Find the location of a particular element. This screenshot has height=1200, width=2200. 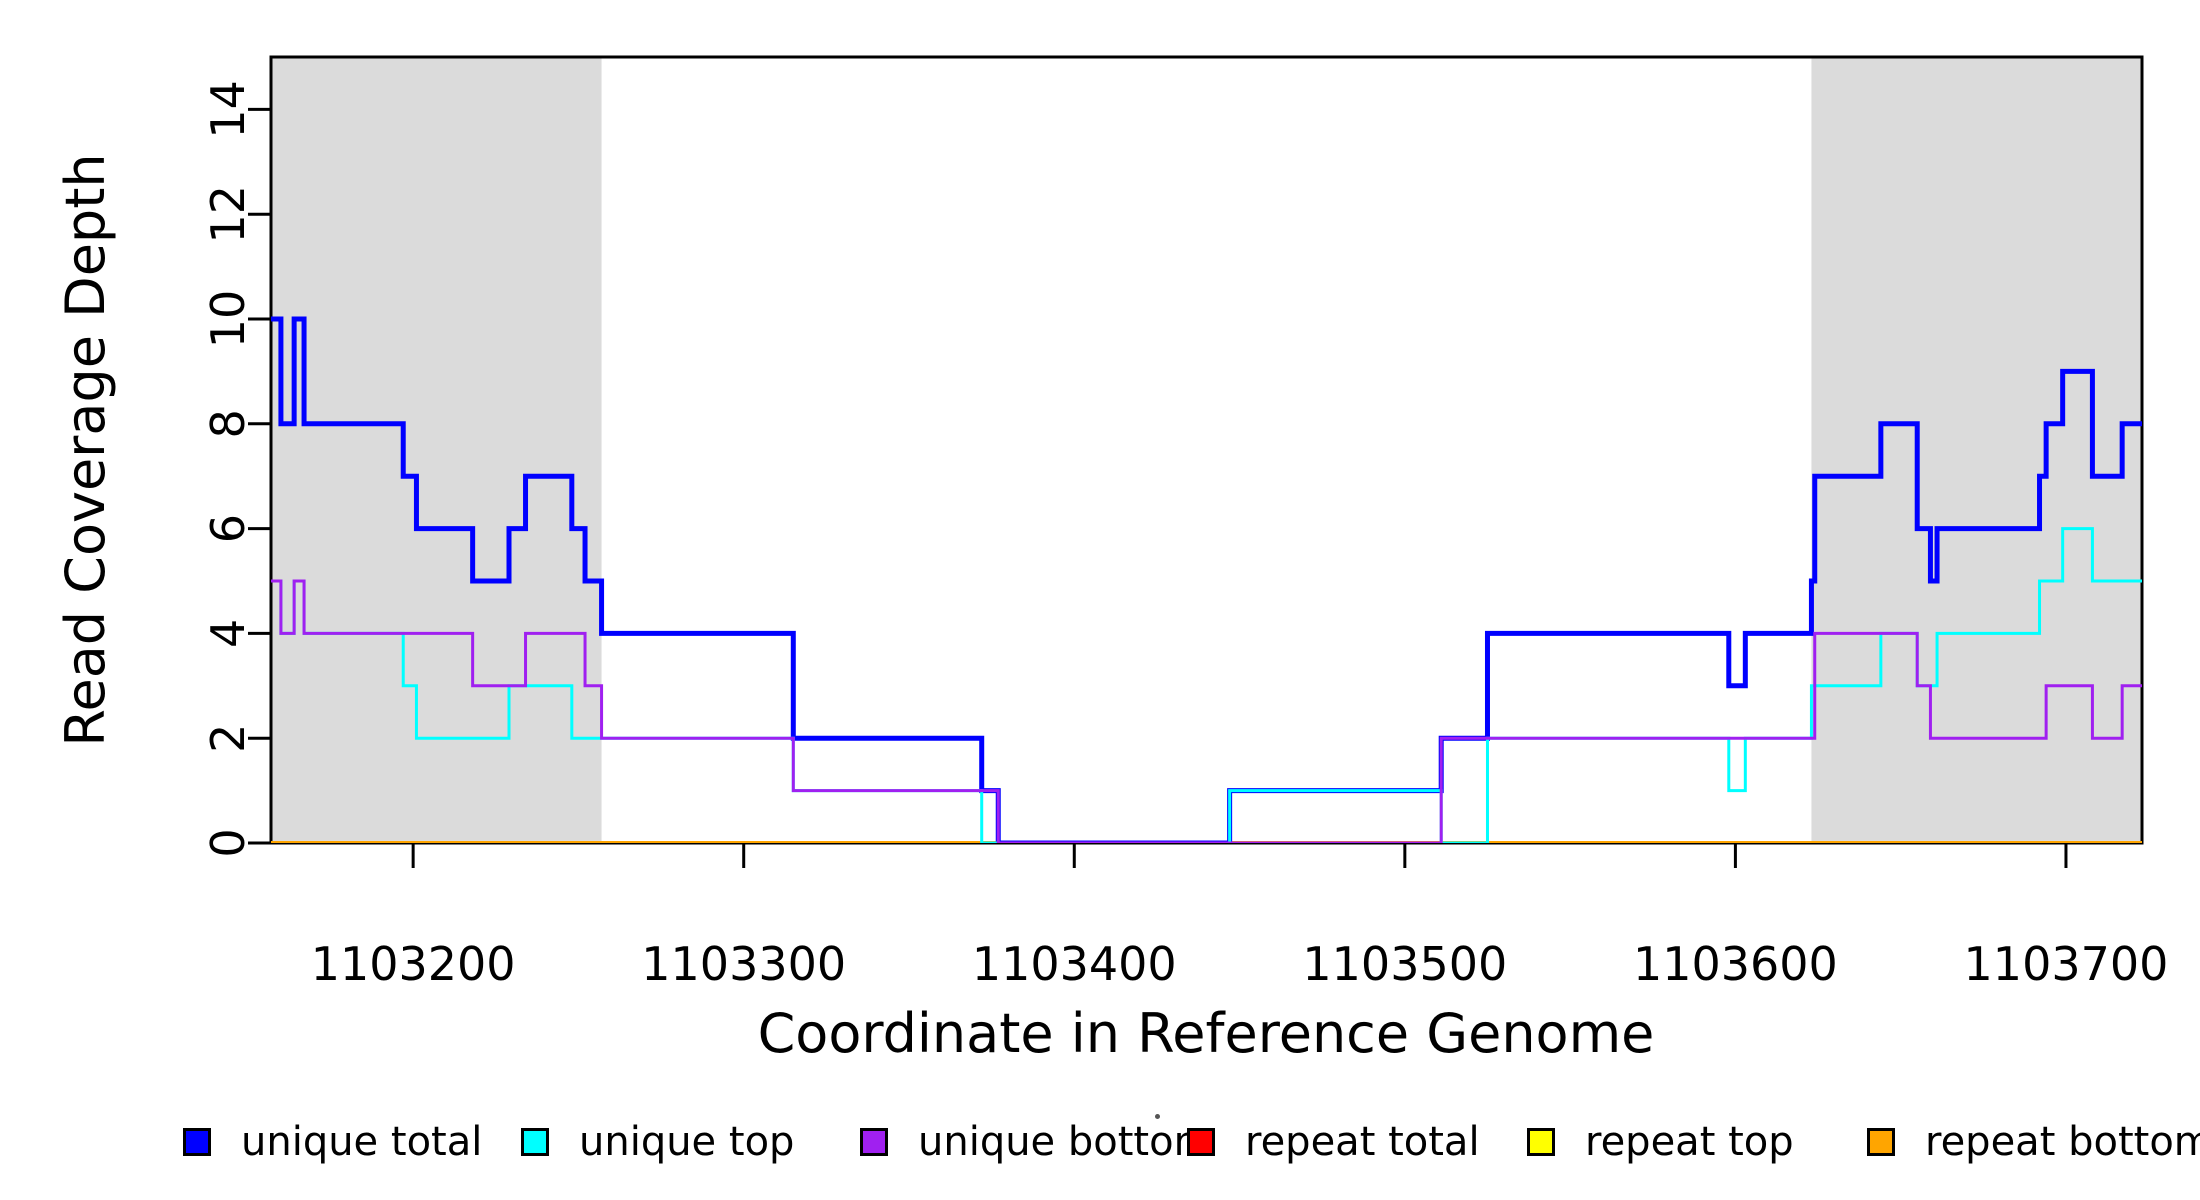

x-tick-label: 1103400 is located at coordinates (1074, 964).